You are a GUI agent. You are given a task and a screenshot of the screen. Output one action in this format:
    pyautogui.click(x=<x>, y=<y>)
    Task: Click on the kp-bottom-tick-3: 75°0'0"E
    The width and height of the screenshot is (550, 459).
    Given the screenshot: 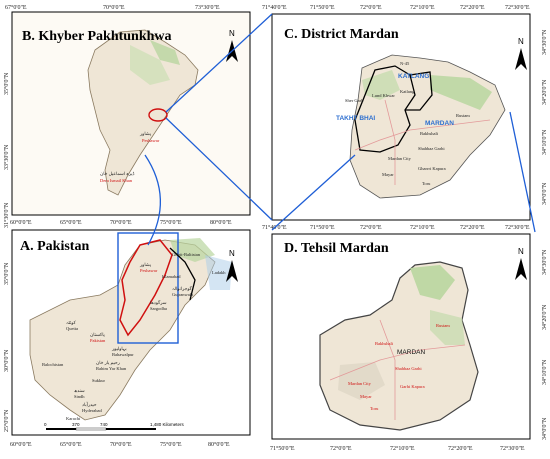 What is the action you would take?
    pyautogui.click(x=171, y=222)
    